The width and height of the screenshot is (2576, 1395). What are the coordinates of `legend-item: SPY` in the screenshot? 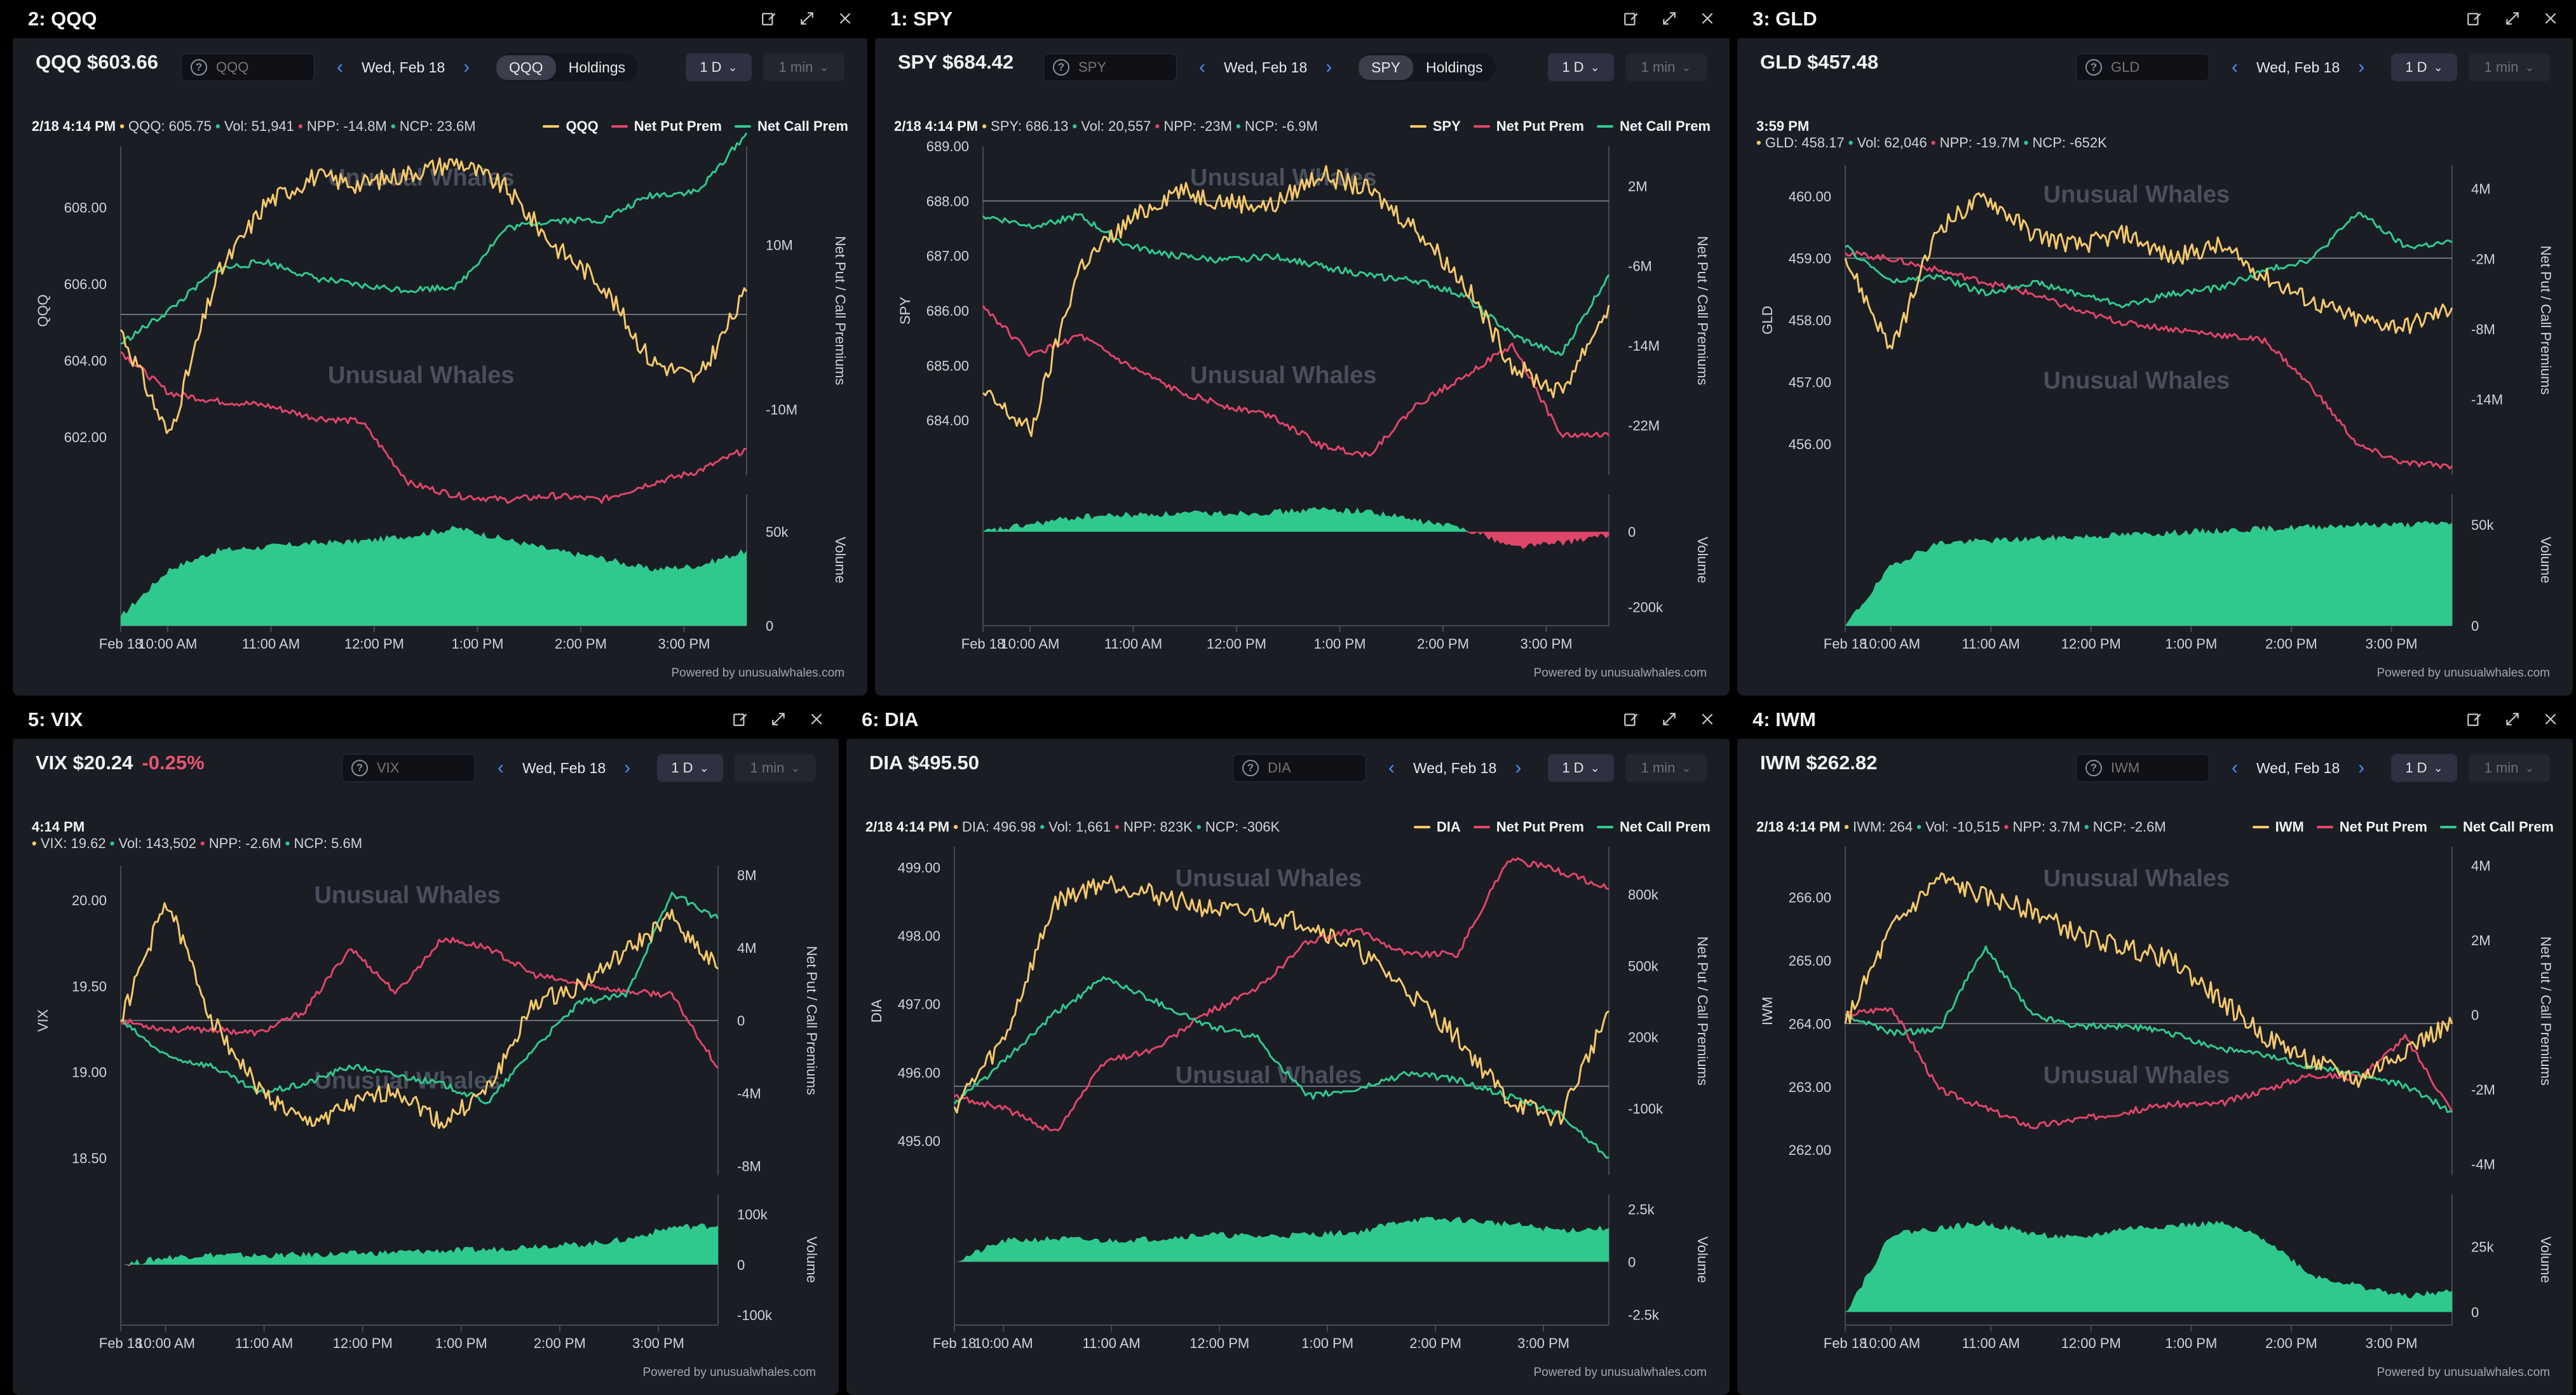 It's located at (1435, 126).